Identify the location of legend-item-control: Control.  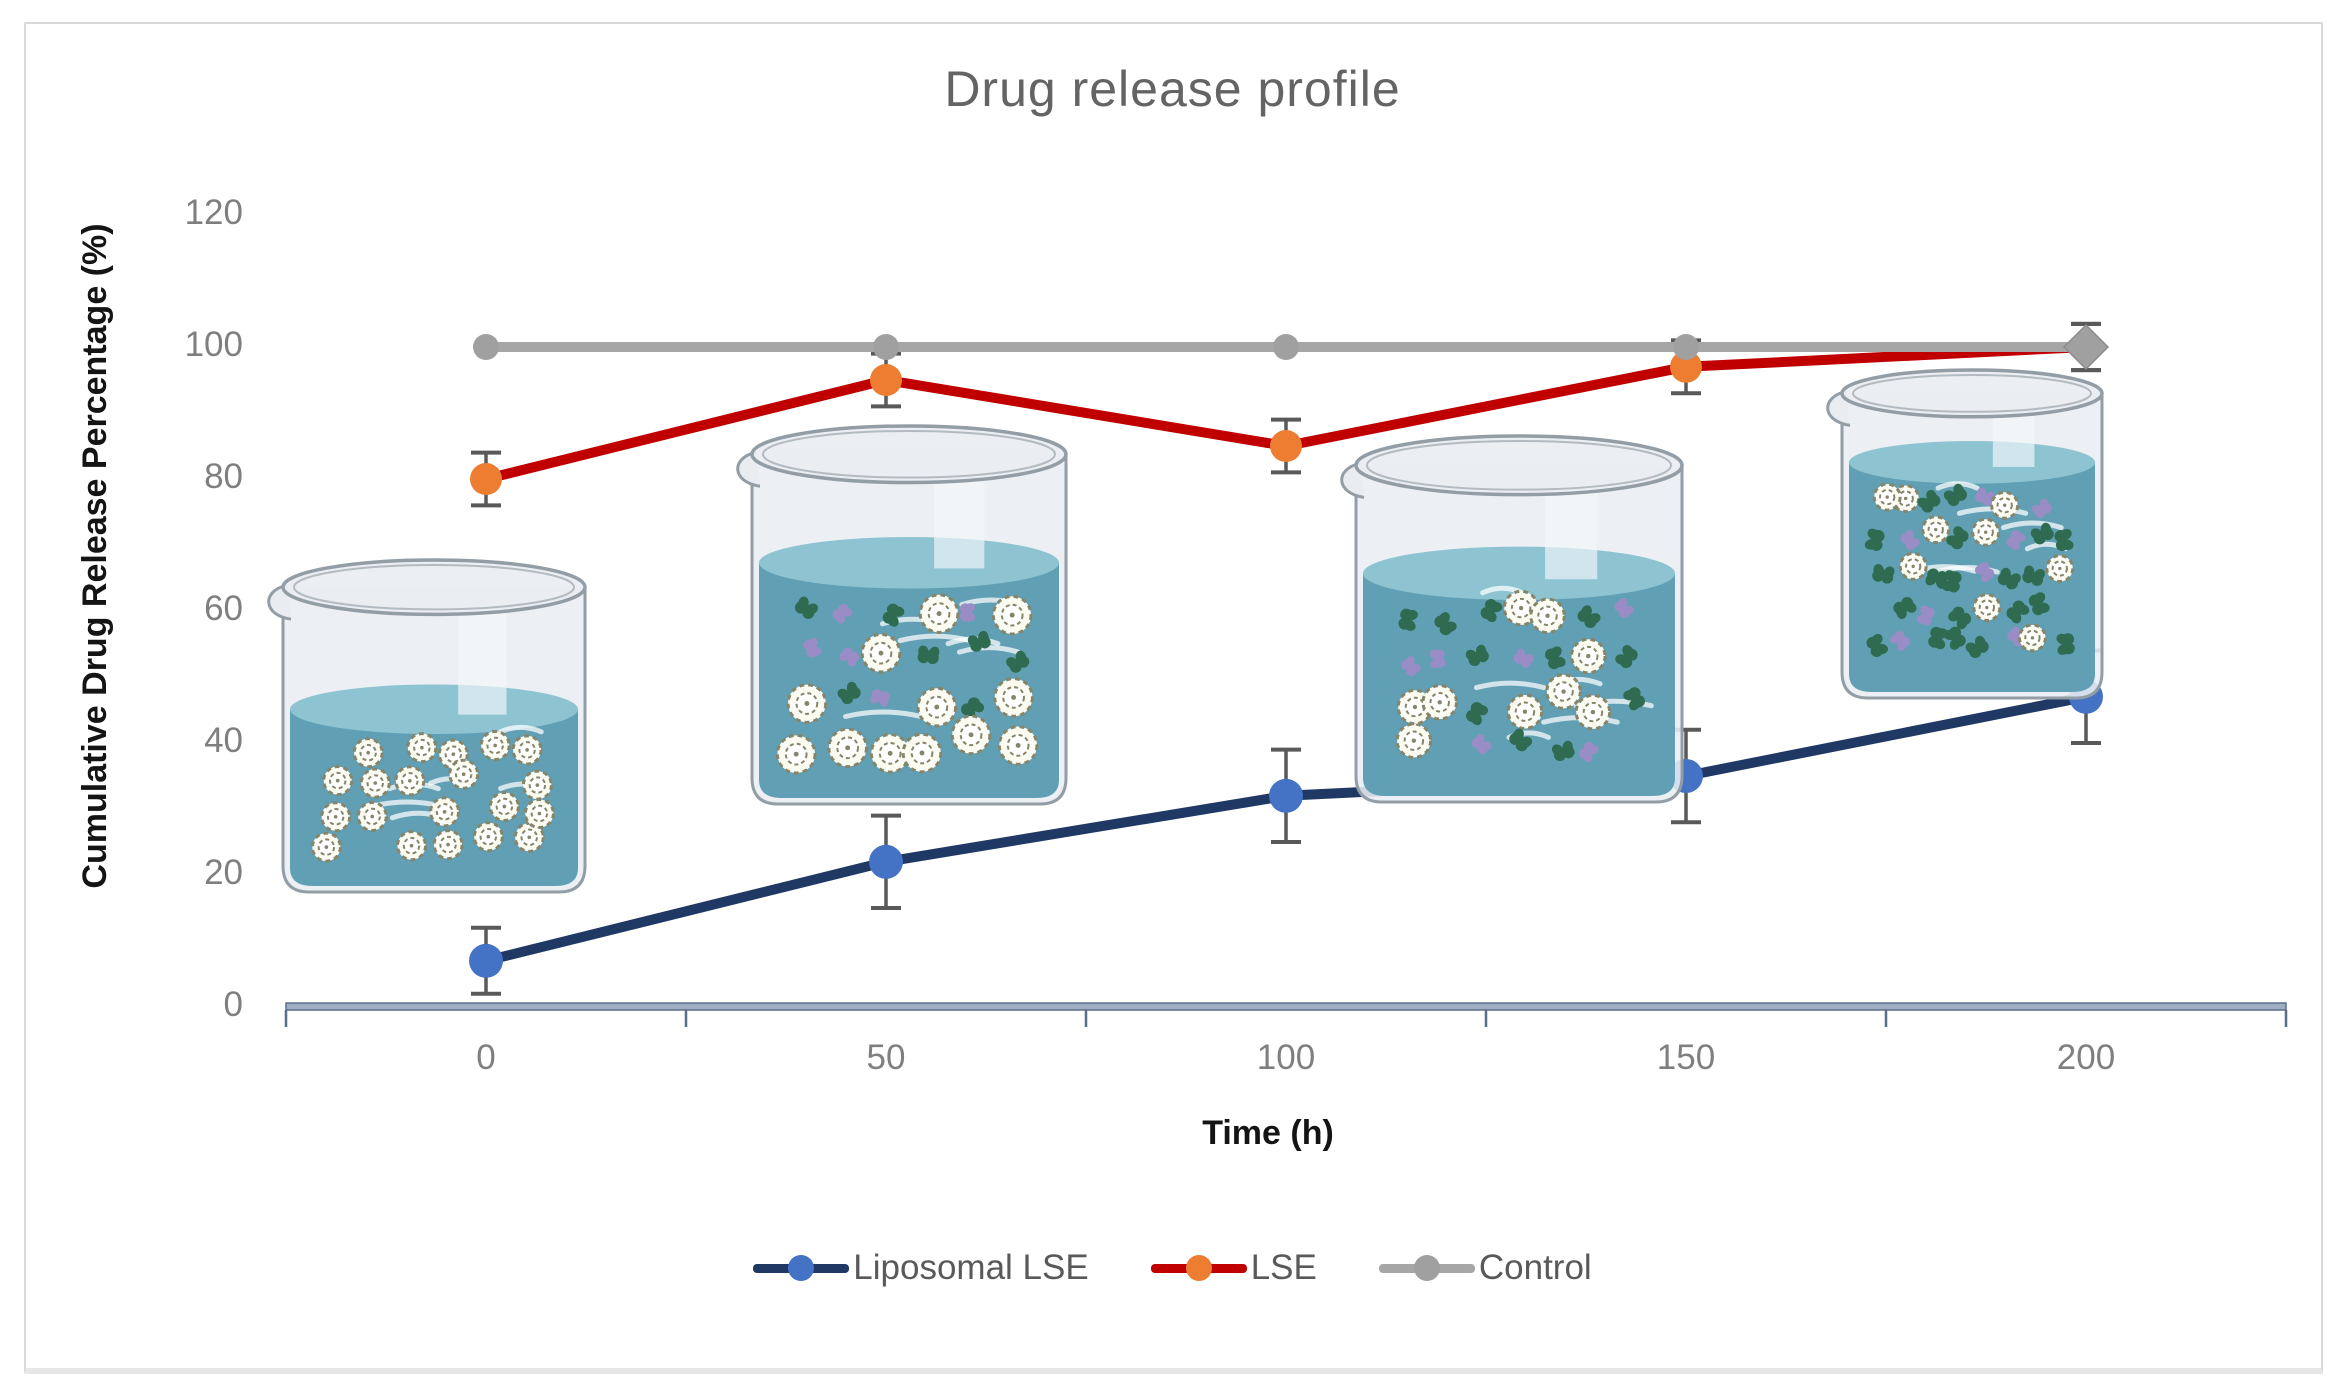
(1485, 1268).